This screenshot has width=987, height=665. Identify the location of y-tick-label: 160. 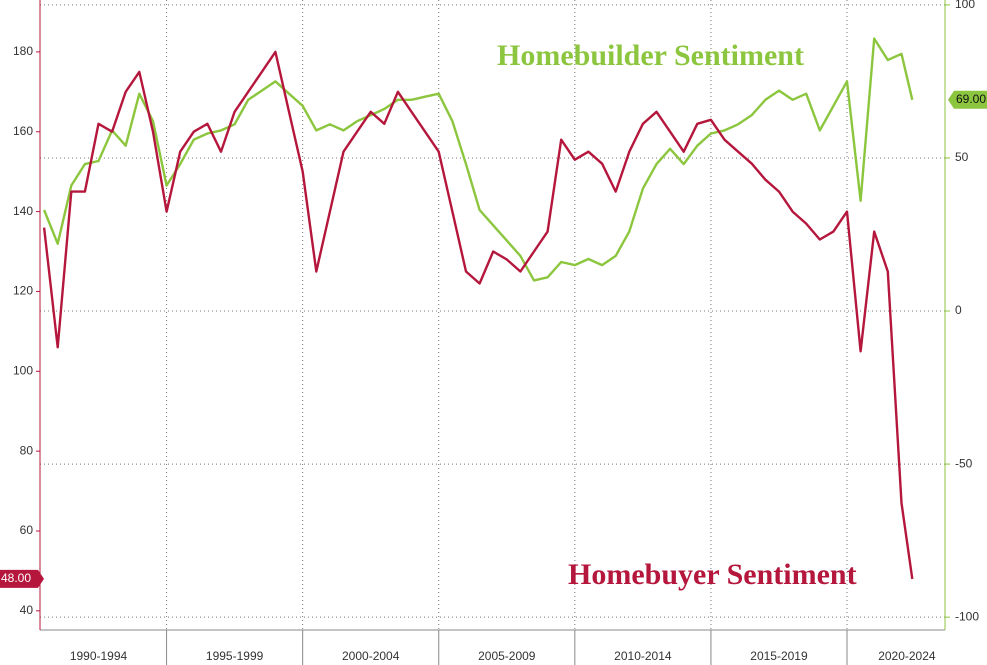
(23, 131).